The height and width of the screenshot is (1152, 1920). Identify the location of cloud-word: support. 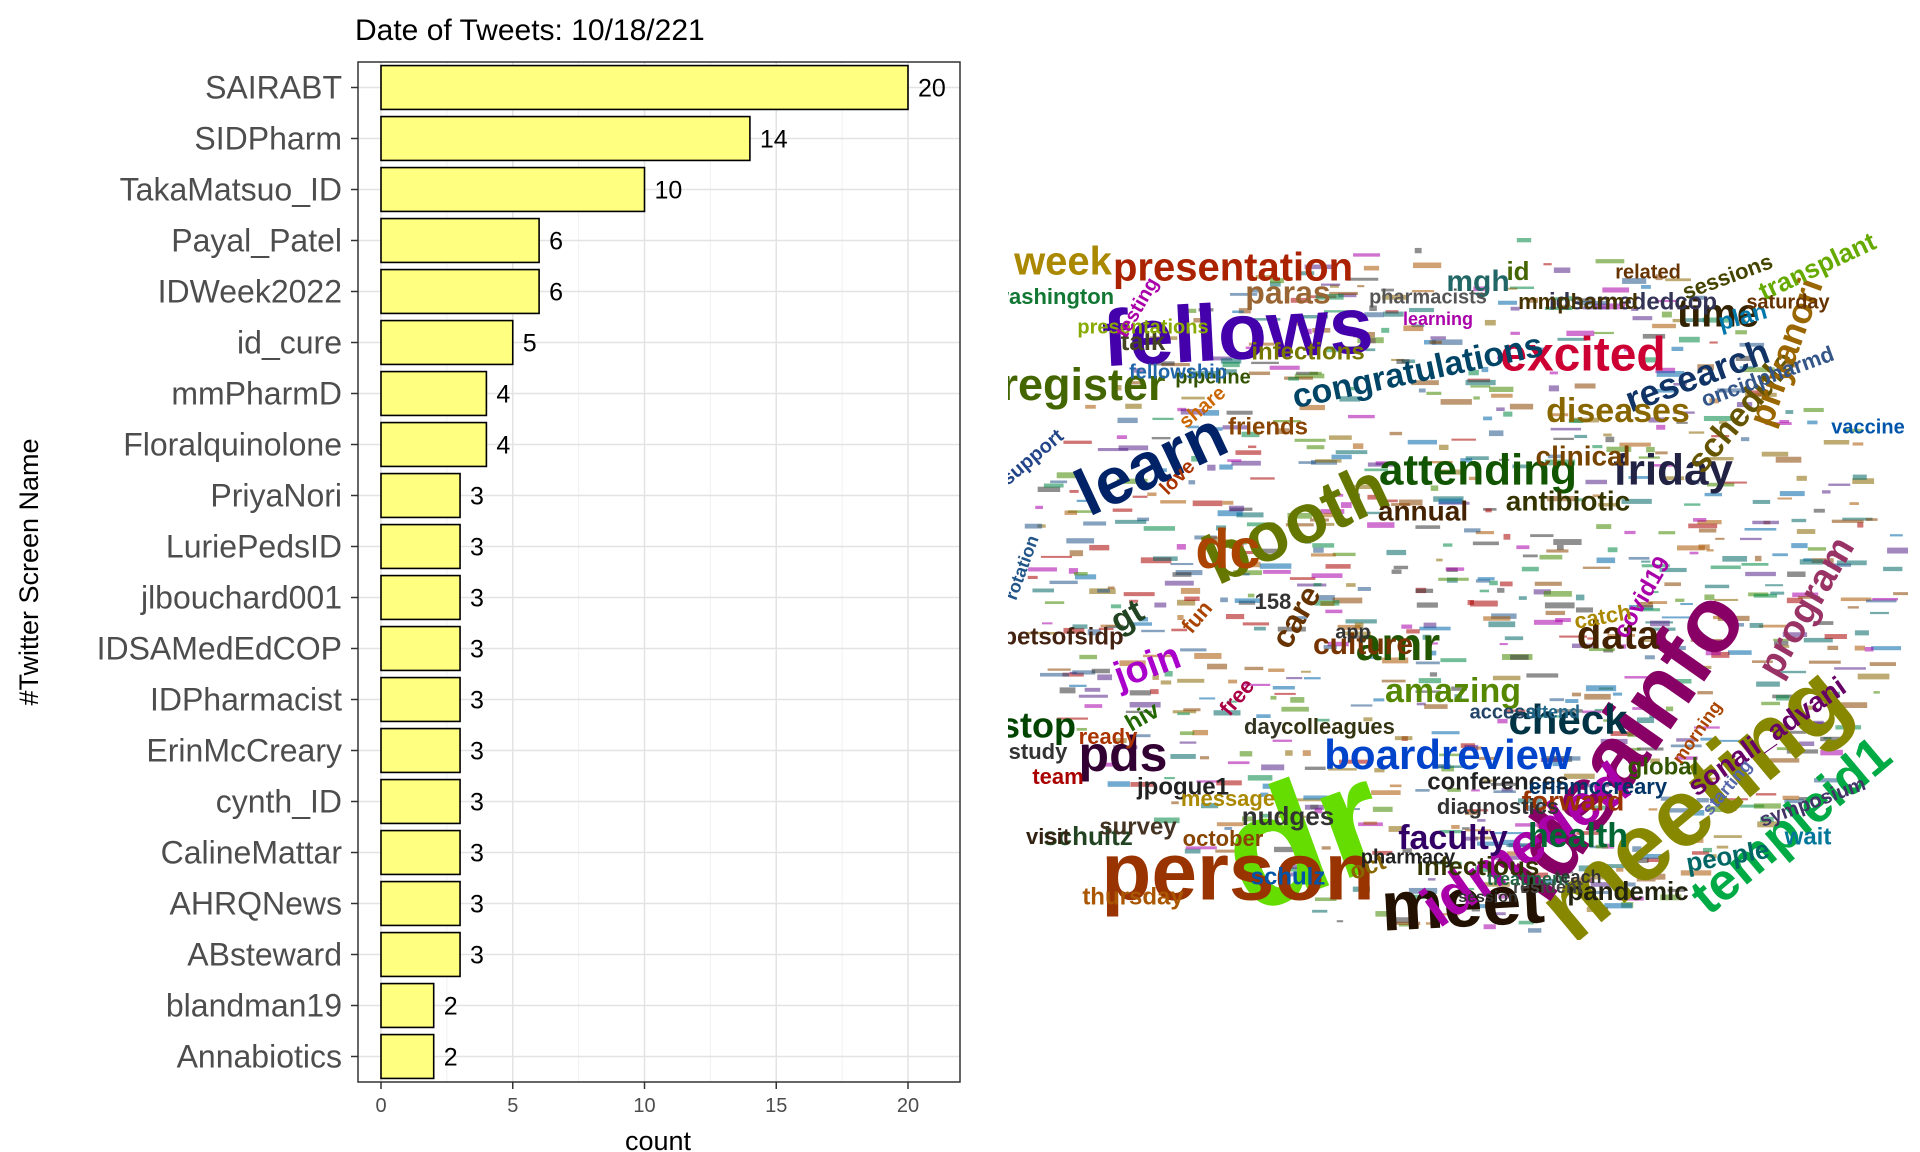
(1038, 457).